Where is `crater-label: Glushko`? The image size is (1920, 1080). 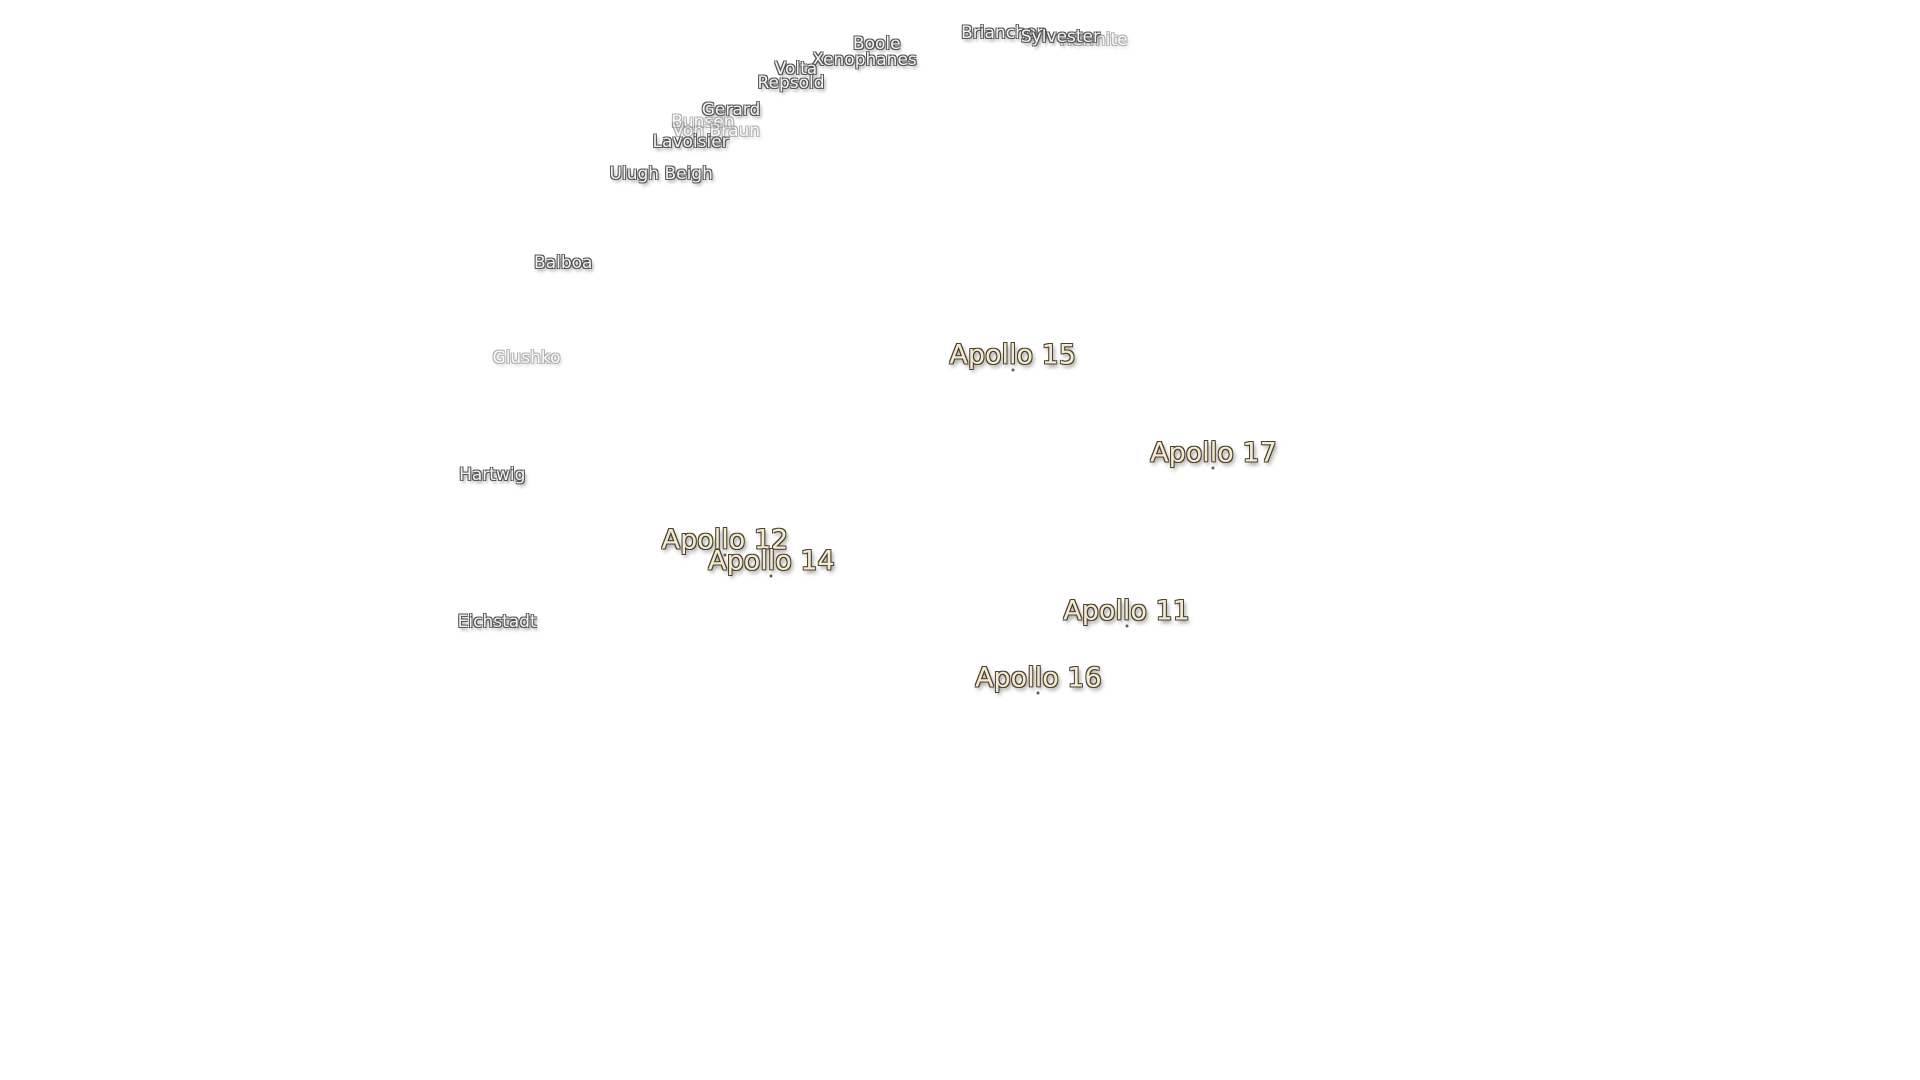 crater-label: Glushko is located at coordinates (526, 357).